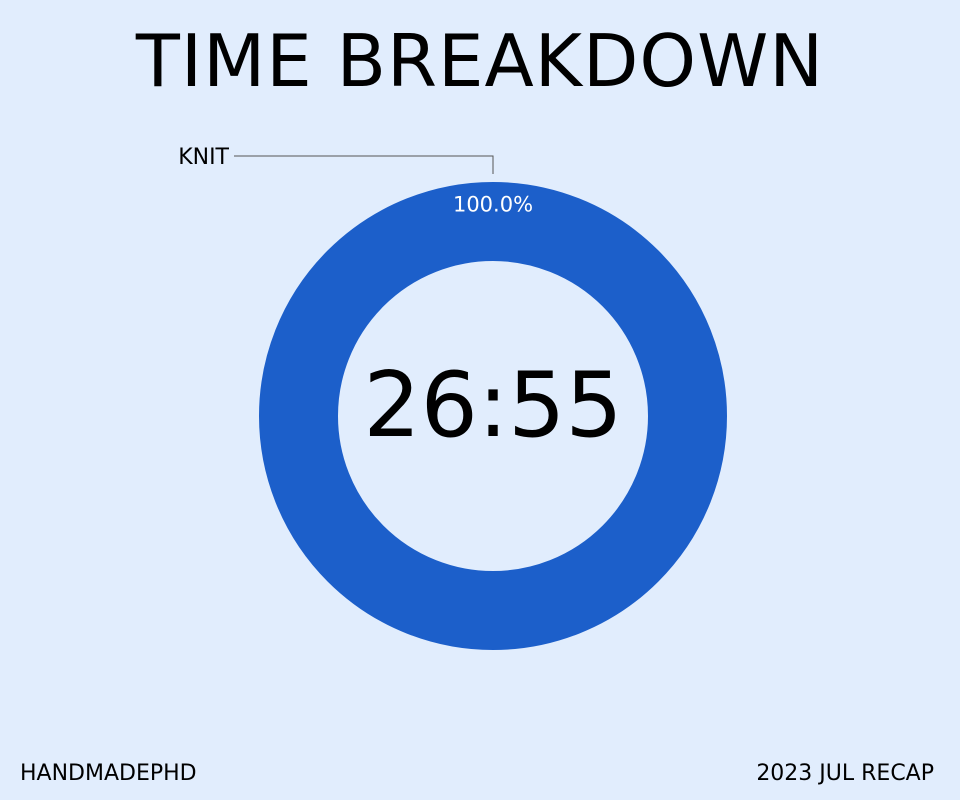  Describe the element at coordinates (364, 164) in the screenshot. I see `leader-line` at that location.